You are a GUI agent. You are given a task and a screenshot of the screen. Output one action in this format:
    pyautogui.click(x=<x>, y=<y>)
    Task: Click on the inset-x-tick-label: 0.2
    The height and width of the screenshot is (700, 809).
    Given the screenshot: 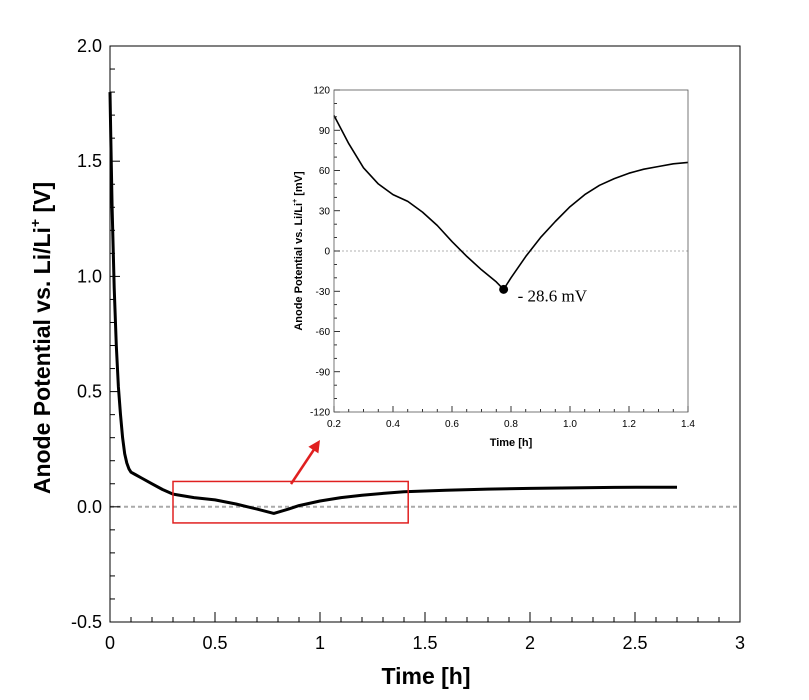 What is the action you would take?
    pyautogui.click(x=334, y=424)
    